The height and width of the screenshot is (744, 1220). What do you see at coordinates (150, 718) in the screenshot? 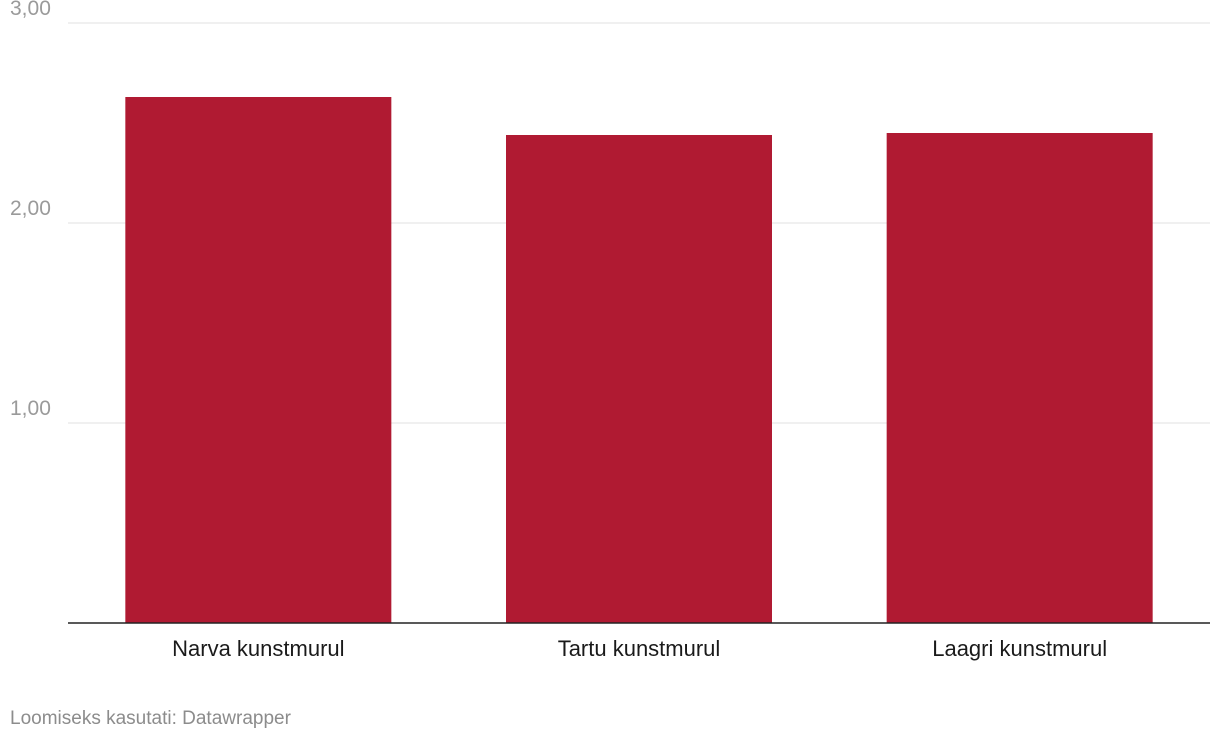
I see `credit-text: Loomiseks kasutati: Datawrapper` at bounding box center [150, 718].